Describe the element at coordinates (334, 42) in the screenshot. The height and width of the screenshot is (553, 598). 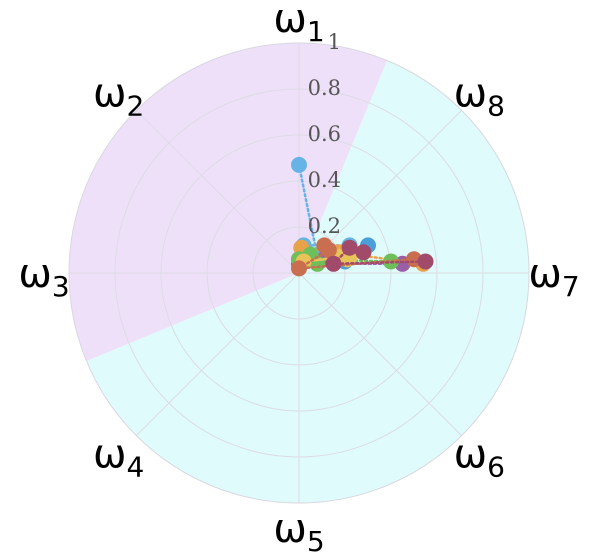
I see `radial-tick-label: 1` at that location.